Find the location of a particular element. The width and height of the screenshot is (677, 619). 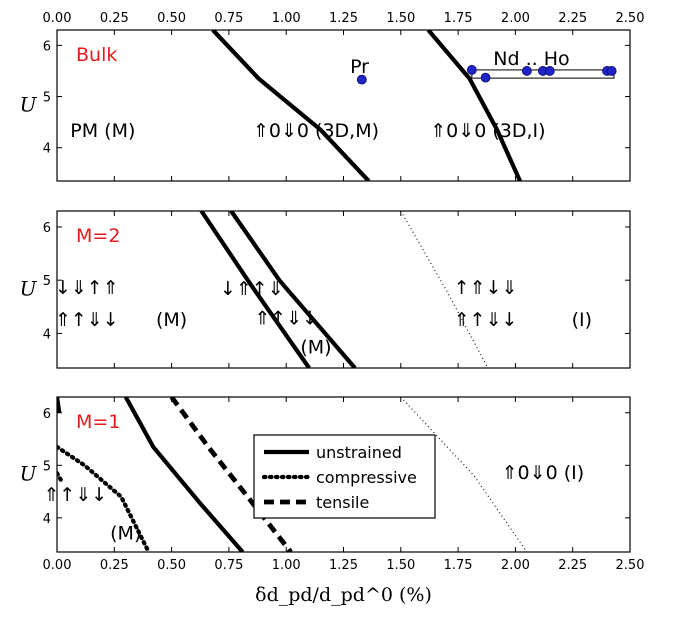

x-tick-label-top: 0.50 is located at coordinates (171, 18).